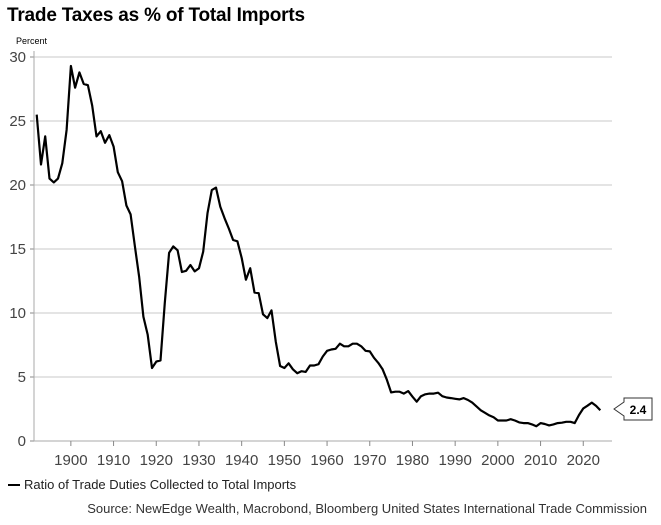 This screenshot has height=525, width=661. What do you see at coordinates (17, 121) in the screenshot?
I see `y-tick-label: 25` at bounding box center [17, 121].